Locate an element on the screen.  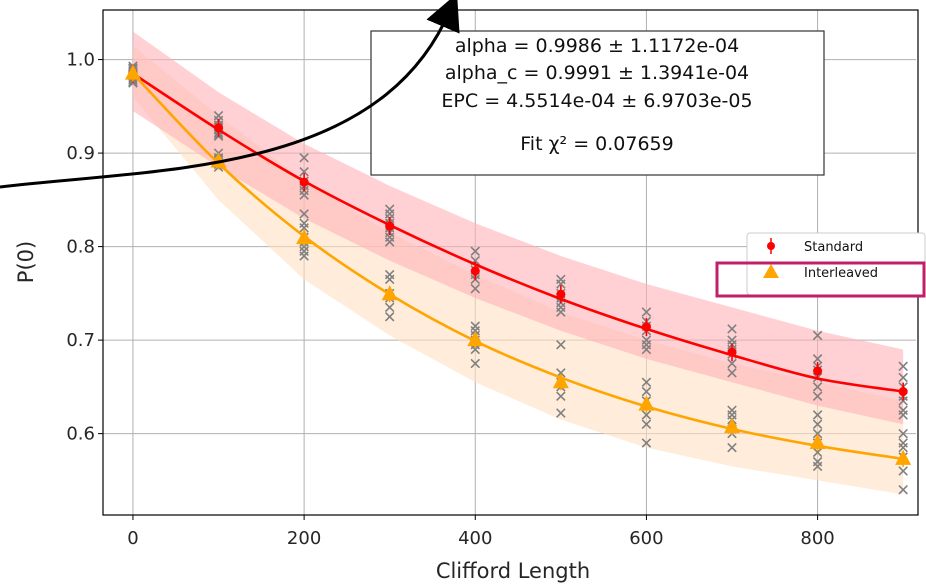
y-tick-label: 0.9 is located at coordinates (80, 153).